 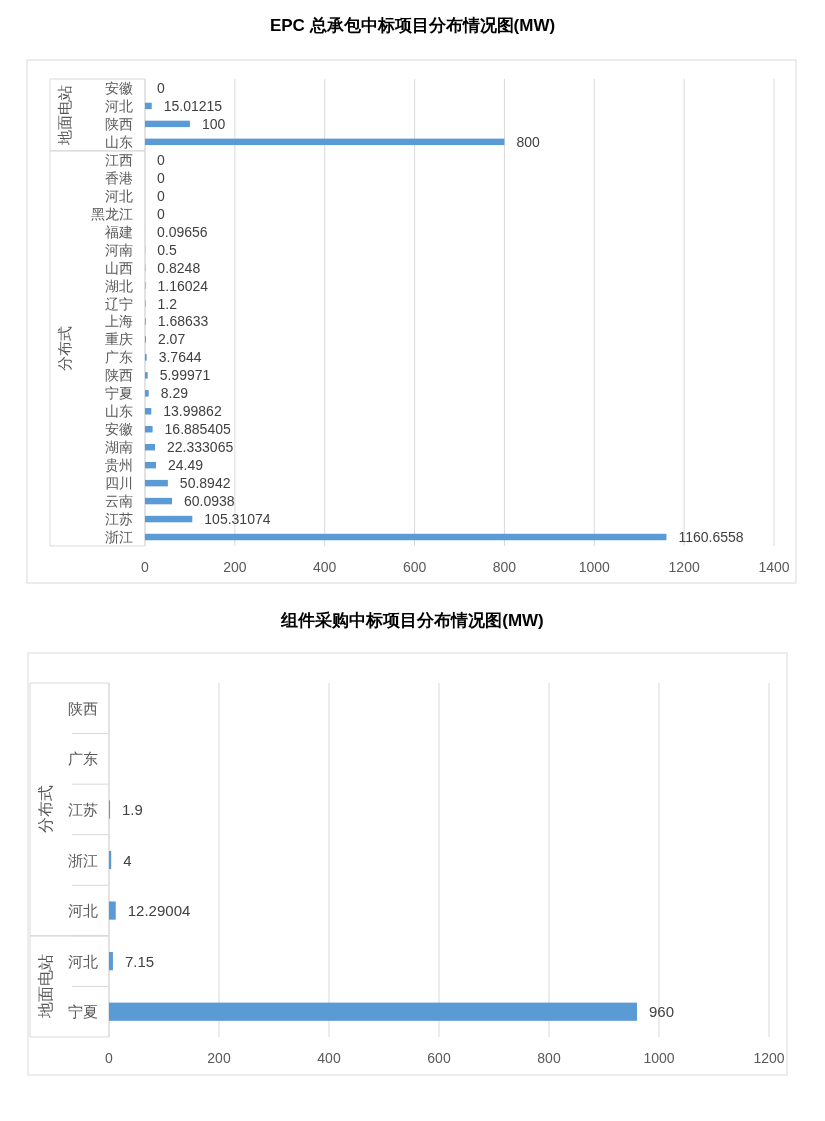 What do you see at coordinates (171, 339) in the screenshot?
I see `data-label: 2.07` at bounding box center [171, 339].